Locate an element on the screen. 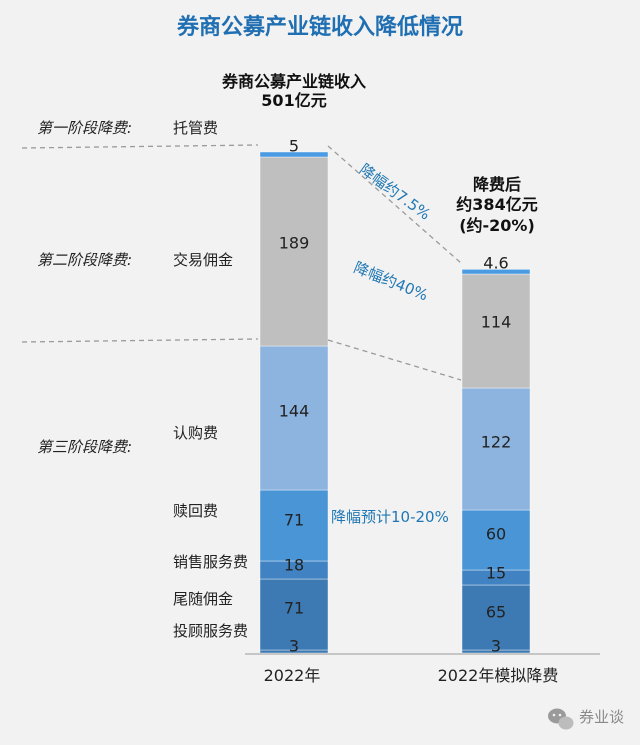 Image resolution: width=640 pixels, height=745 pixels. wechat-icon is located at coordinates (561, 719).